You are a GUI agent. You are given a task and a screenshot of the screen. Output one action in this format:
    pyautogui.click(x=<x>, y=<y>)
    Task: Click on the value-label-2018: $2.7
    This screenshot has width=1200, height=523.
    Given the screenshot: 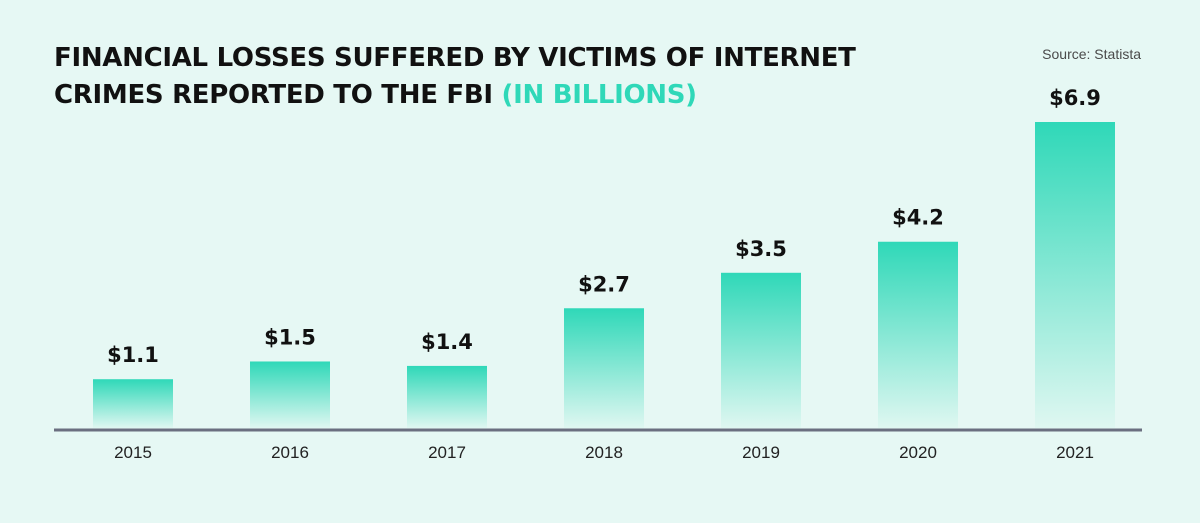 What is the action you would take?
    pyautogui.click(x=604, y=284)
    